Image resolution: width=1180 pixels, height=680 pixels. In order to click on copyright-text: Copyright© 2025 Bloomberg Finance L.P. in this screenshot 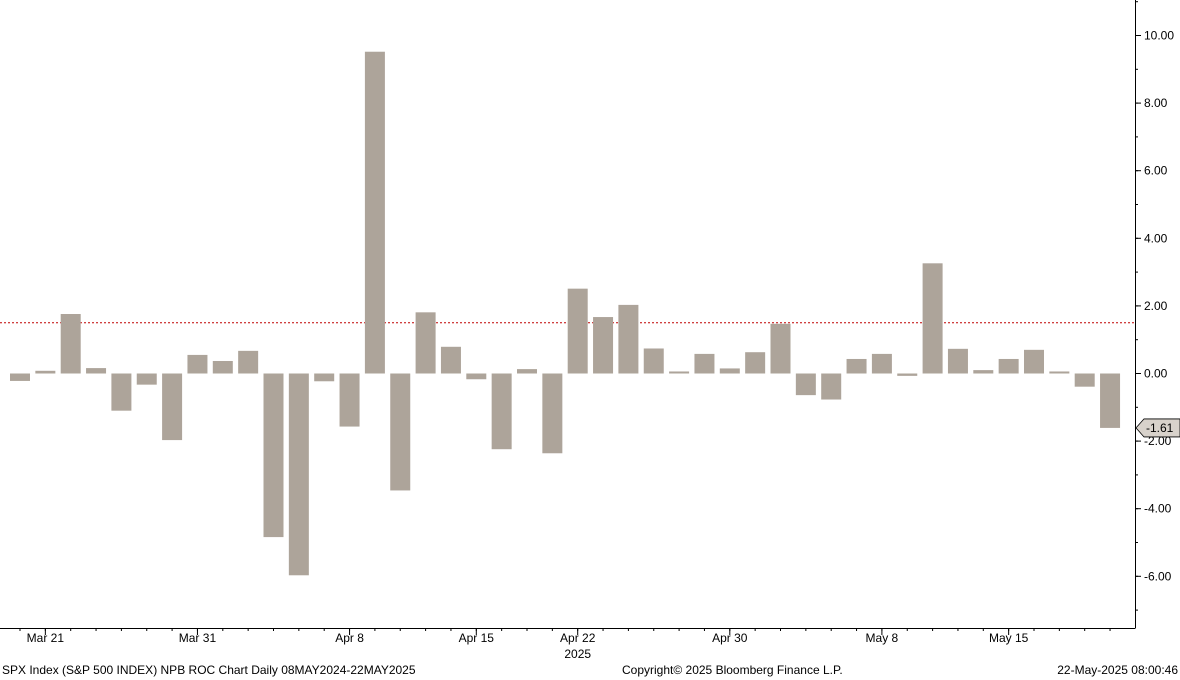, I will do `click(732, 670)`.